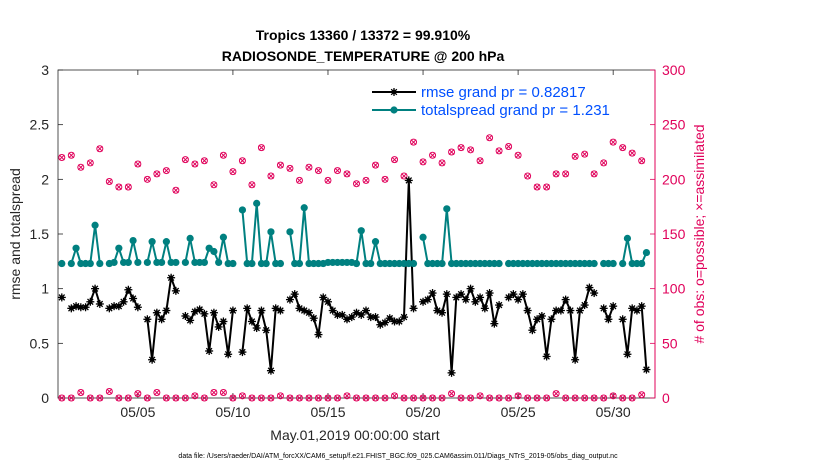 The width and height of the screenshot is (830, 470). Describe the element at coordinates (137, 412) in the screenshot. I see `x-tick-label: 05/05` at that location.